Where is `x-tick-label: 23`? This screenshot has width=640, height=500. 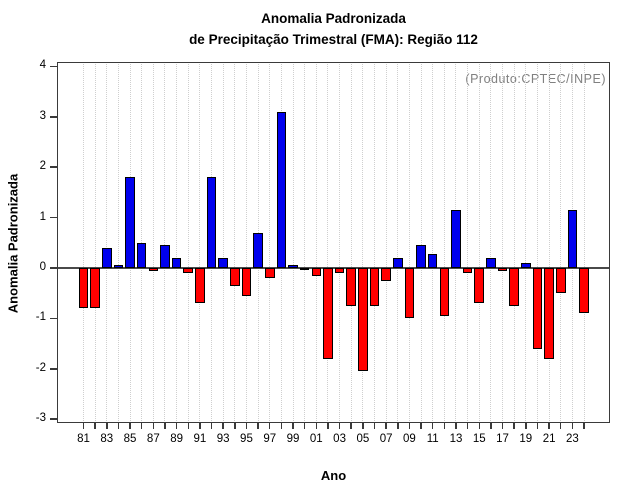
x-tick-label: 23 is located at coordinates (572, 439).